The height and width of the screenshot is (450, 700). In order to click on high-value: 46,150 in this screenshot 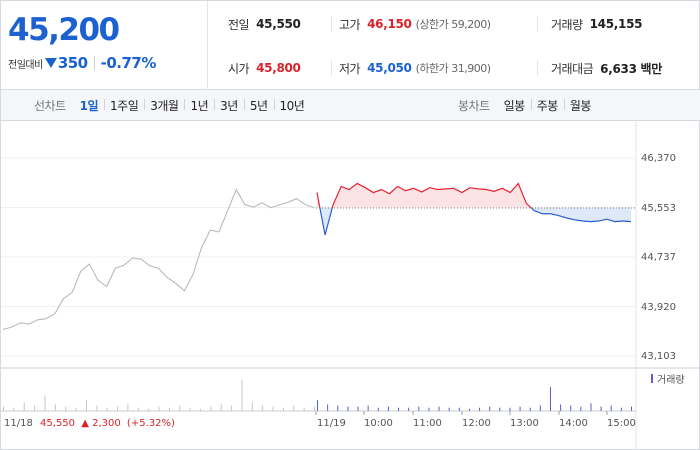, I will do `click(389, 24)`.